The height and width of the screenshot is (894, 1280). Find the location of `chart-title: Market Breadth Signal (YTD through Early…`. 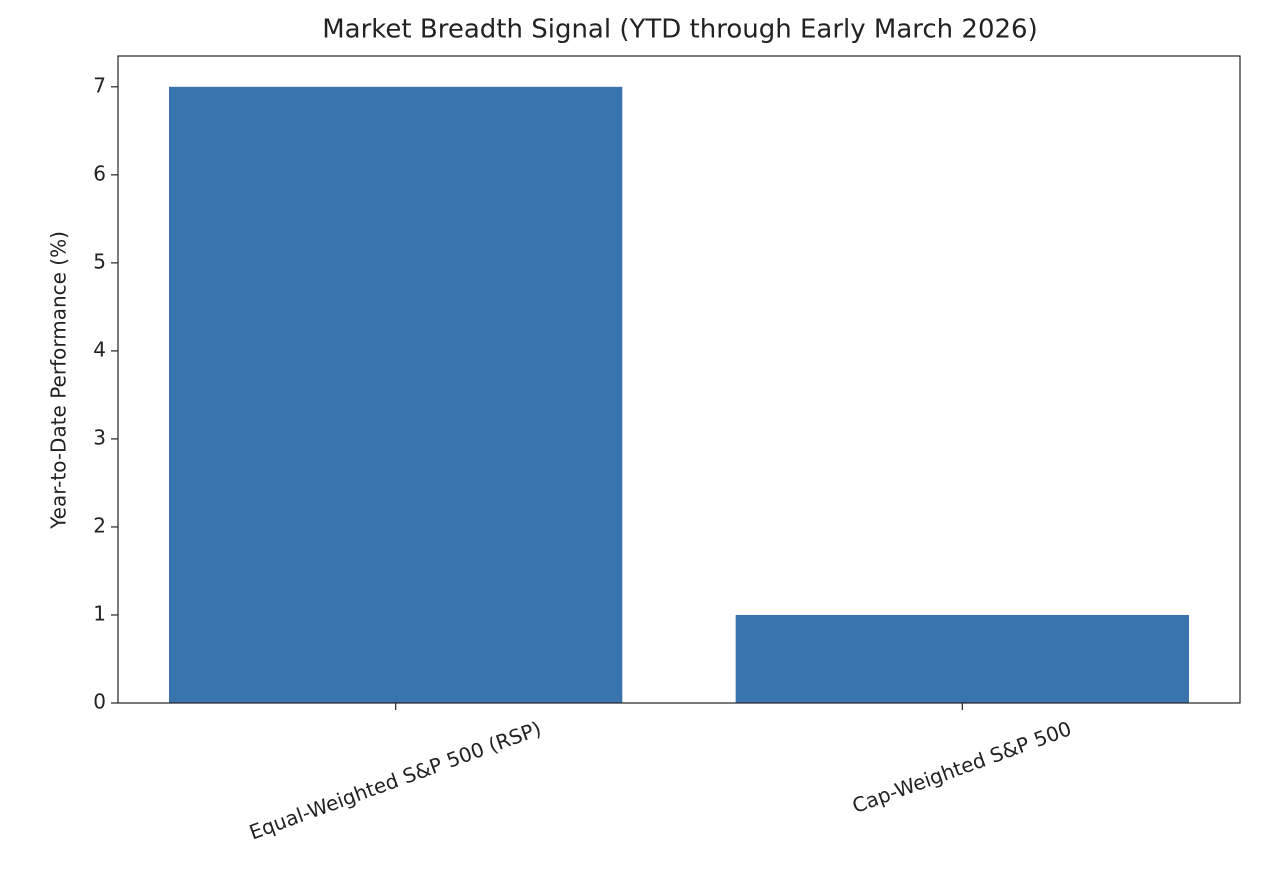

chart-title: Market Breadth Signal (YTD through Early… is located at coordinates (679, 30).